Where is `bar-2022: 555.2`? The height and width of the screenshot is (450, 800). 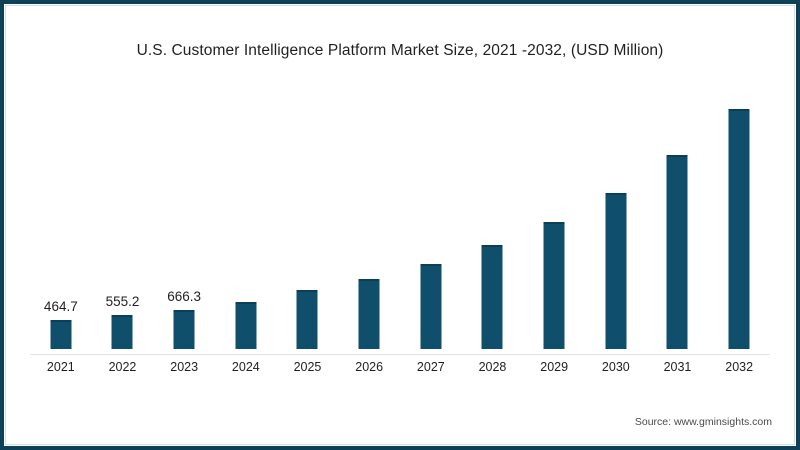
bar-2022: 555.2 is located at coordinates (123, 213).